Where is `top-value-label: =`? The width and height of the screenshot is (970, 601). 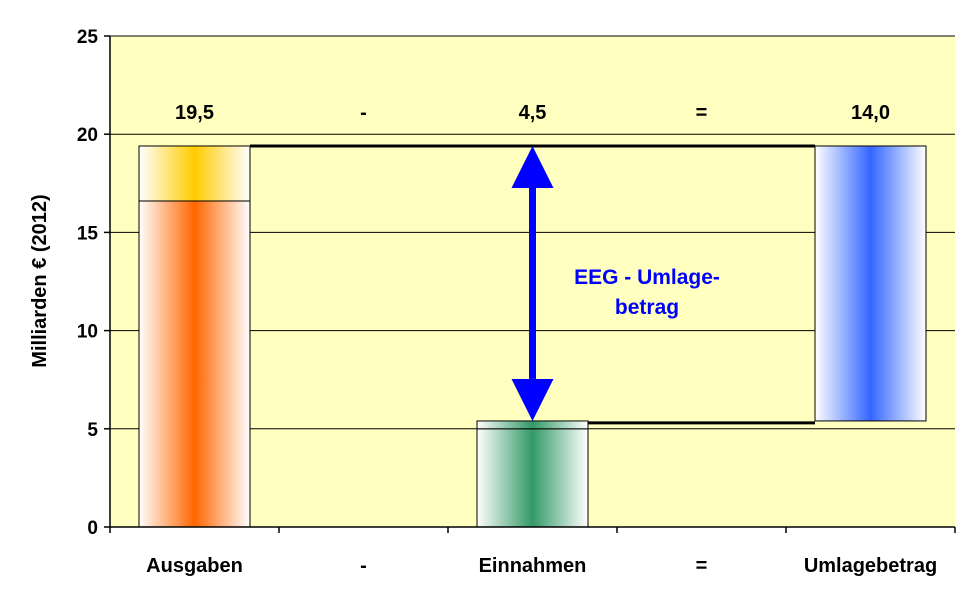 top-value-label: = is located at coordinates (702, 113).